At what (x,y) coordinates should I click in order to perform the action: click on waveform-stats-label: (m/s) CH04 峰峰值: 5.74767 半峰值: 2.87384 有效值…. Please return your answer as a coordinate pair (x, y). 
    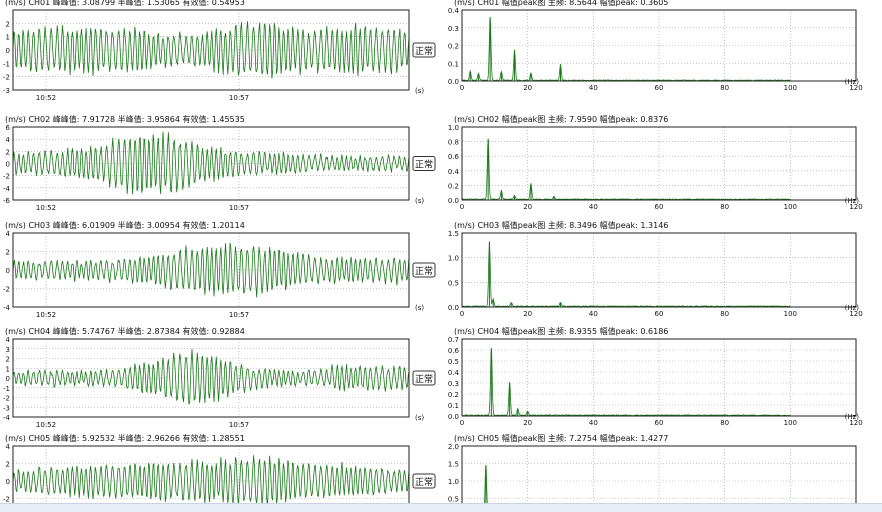
    Looking at the image, I should click on (125, 331).